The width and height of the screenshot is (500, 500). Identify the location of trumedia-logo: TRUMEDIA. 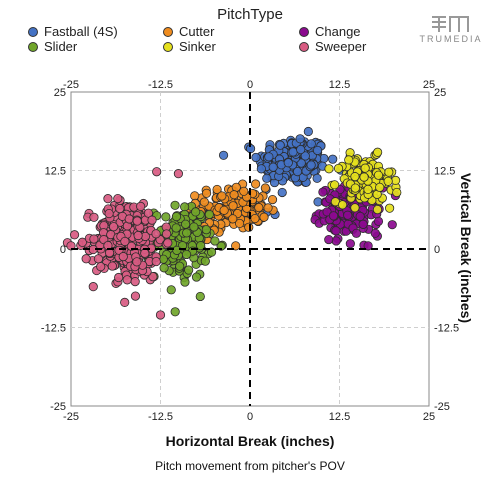
(451, 30).